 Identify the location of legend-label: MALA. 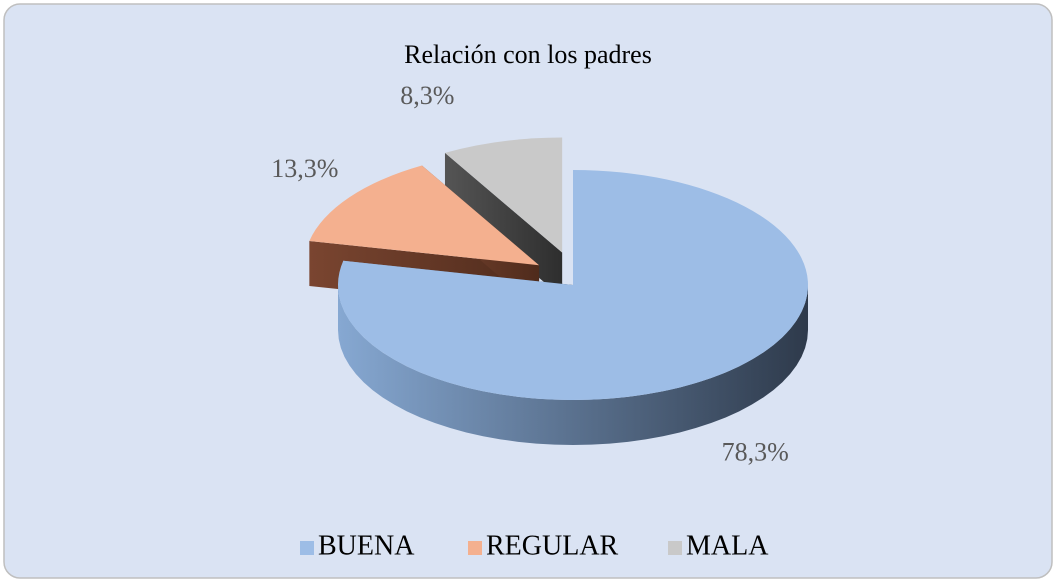
(727, 545).